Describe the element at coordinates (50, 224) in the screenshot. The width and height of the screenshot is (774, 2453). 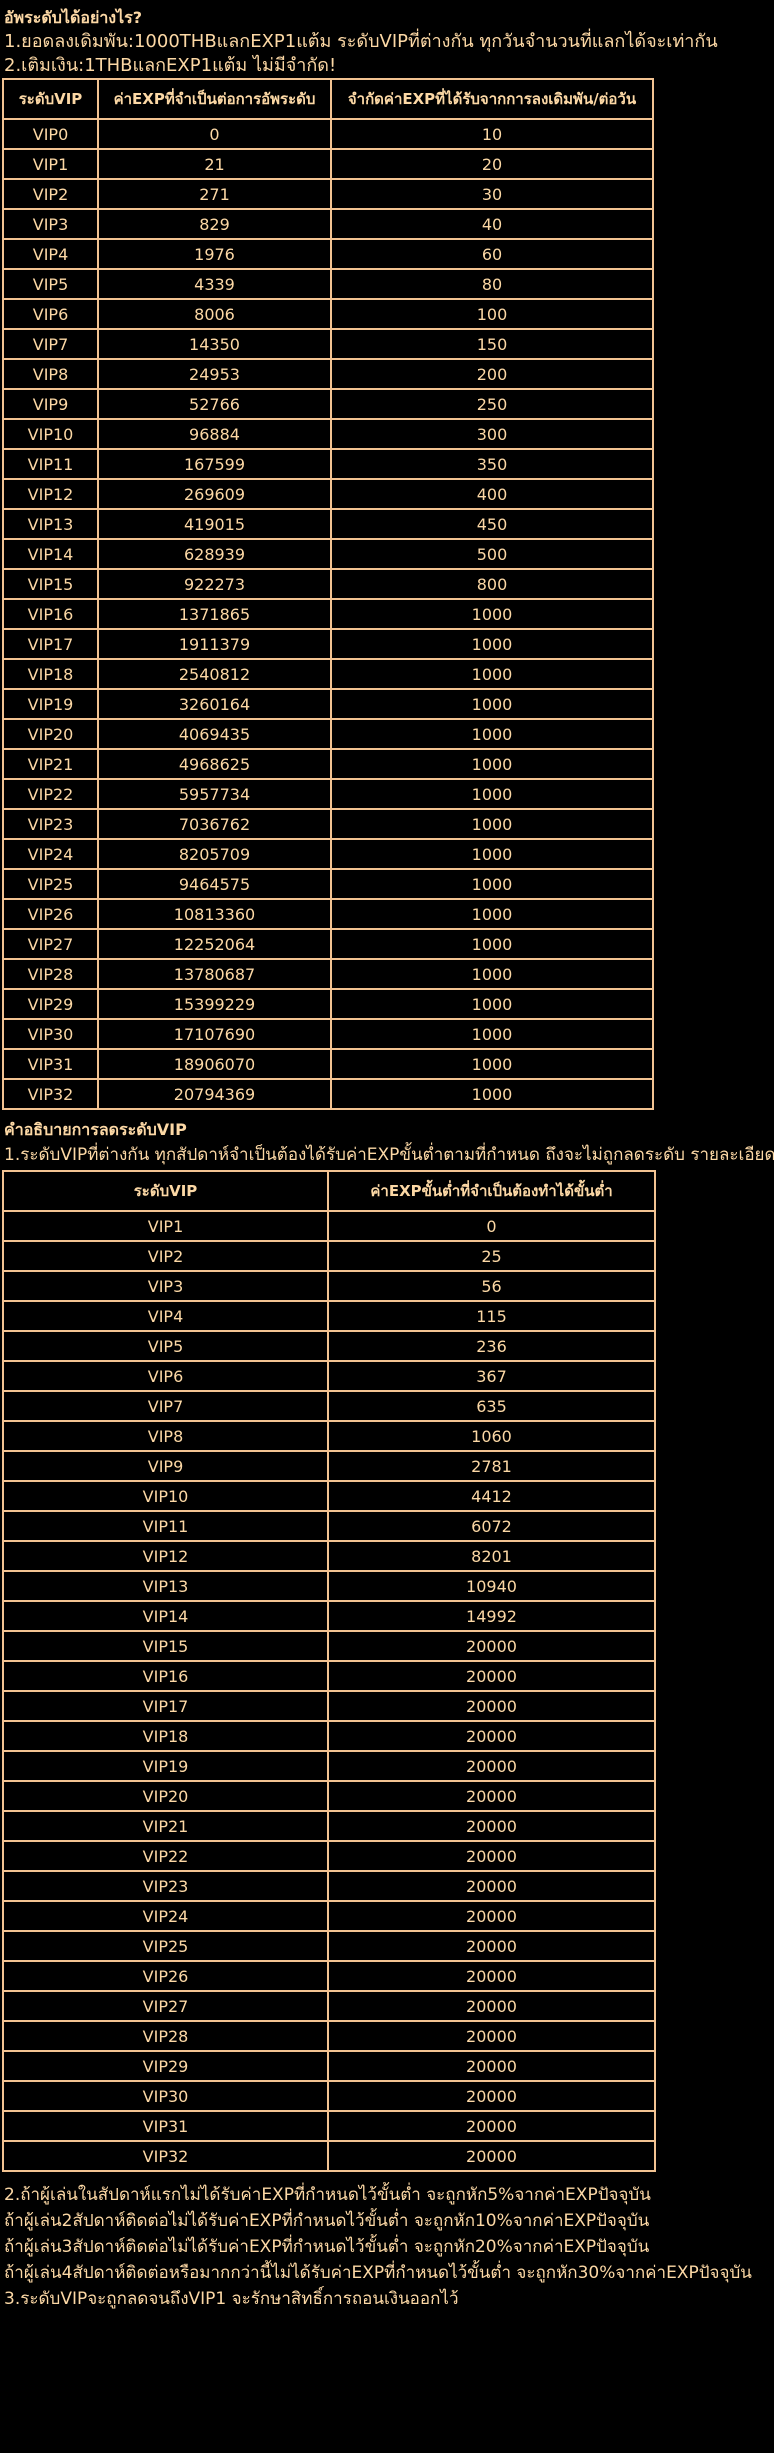
I see `table-cell: VIP3` at that location.